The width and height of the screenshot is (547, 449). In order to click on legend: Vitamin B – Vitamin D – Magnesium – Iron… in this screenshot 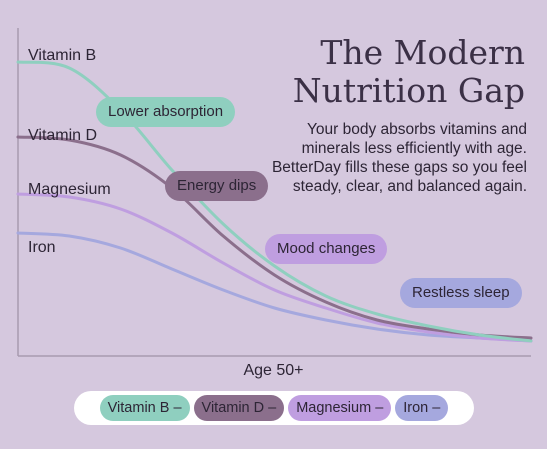, I will do `click(274, 408)`.